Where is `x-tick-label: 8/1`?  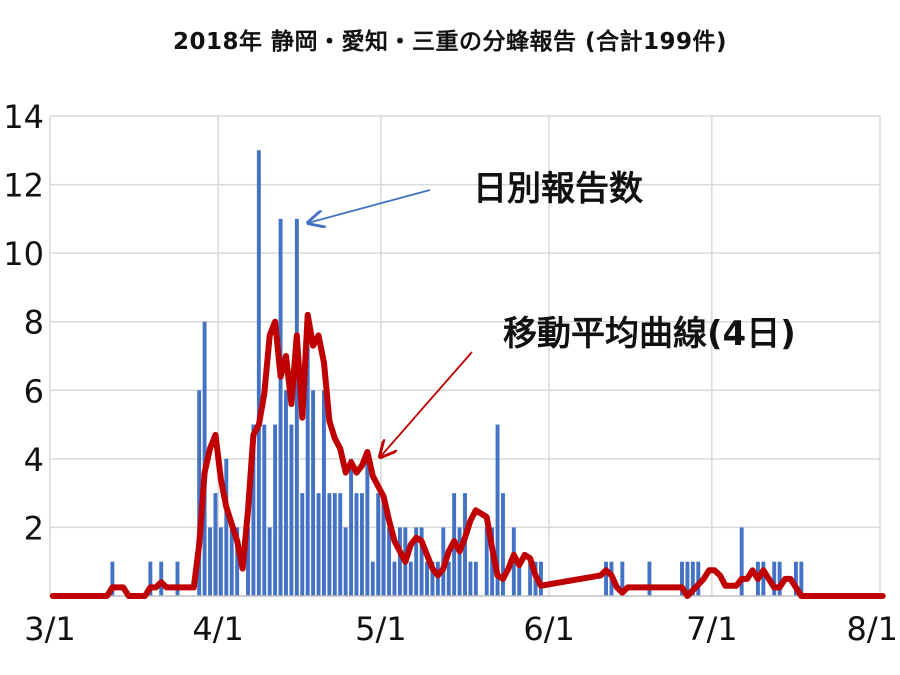
x-tick-label: 8/1 is located at coordinates (873, 629).